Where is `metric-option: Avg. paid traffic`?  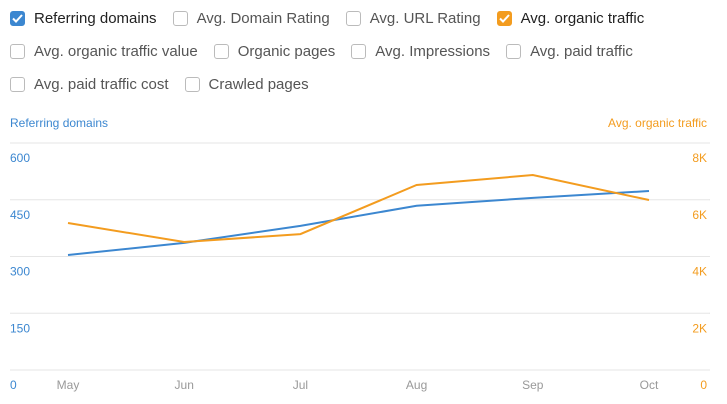
metric-option: Avg. paid traffic is located at coordinates (569, 51).